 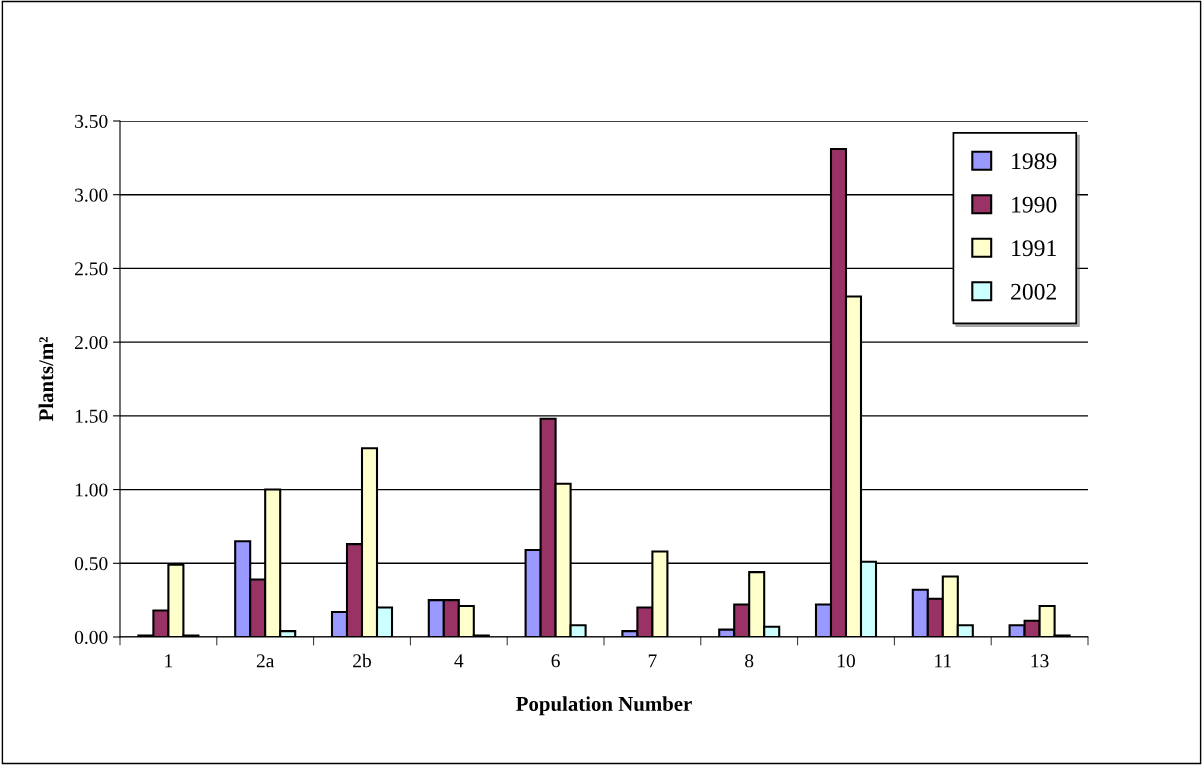 I want to click on x-tick-label: 6, so click(x=555, y=661).